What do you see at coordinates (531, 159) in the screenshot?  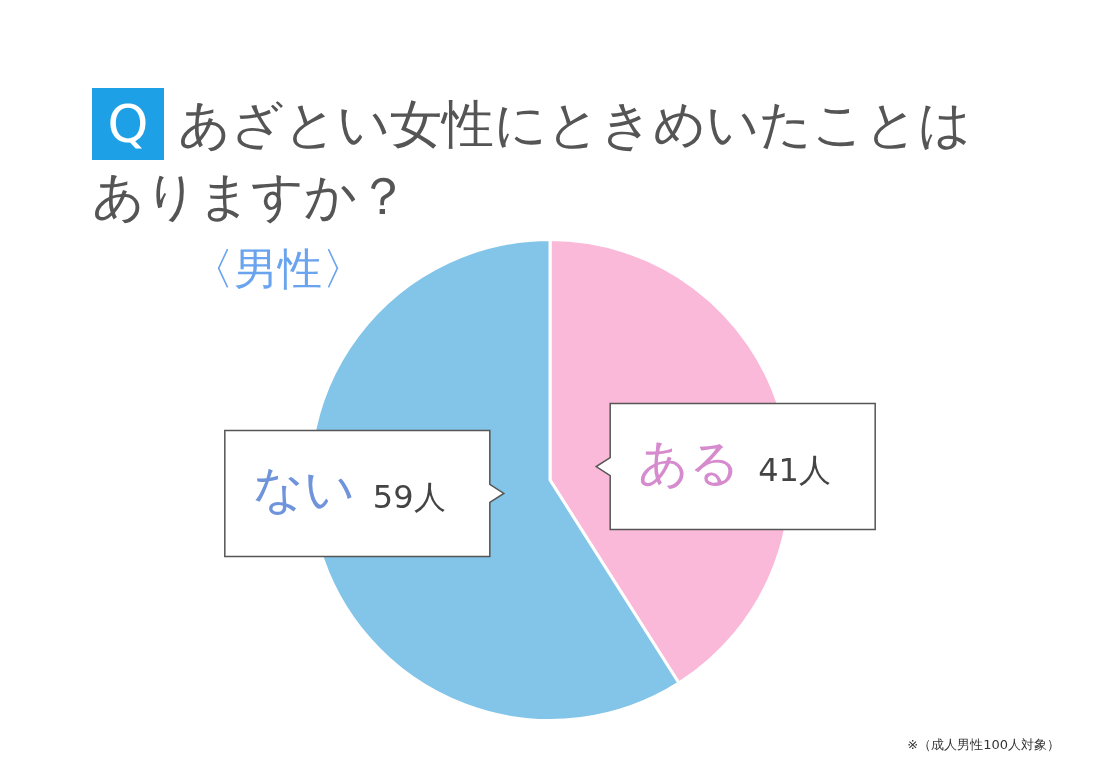 I see `chart-title: Q あざとい女性にときめいたことはありますか？` at bounding box center [531, 159].